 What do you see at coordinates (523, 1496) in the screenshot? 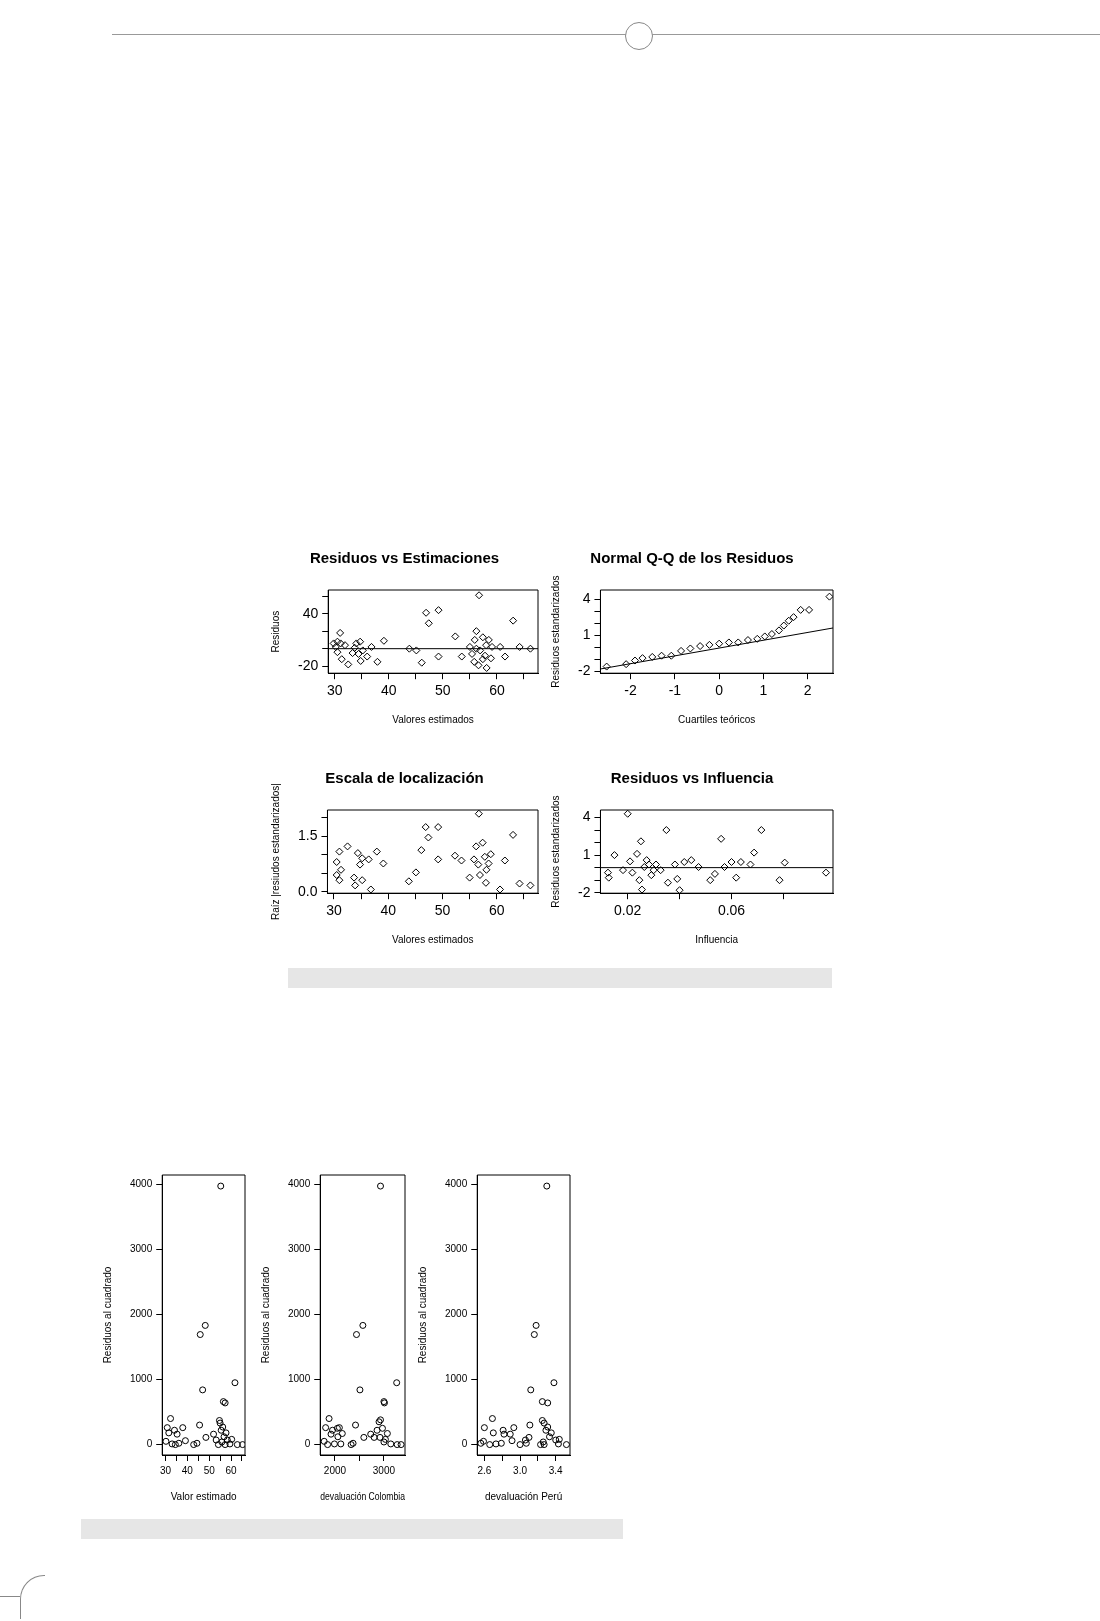
I see `x-axis-title: devaluación Perú` at bounding box center [523, 1496].